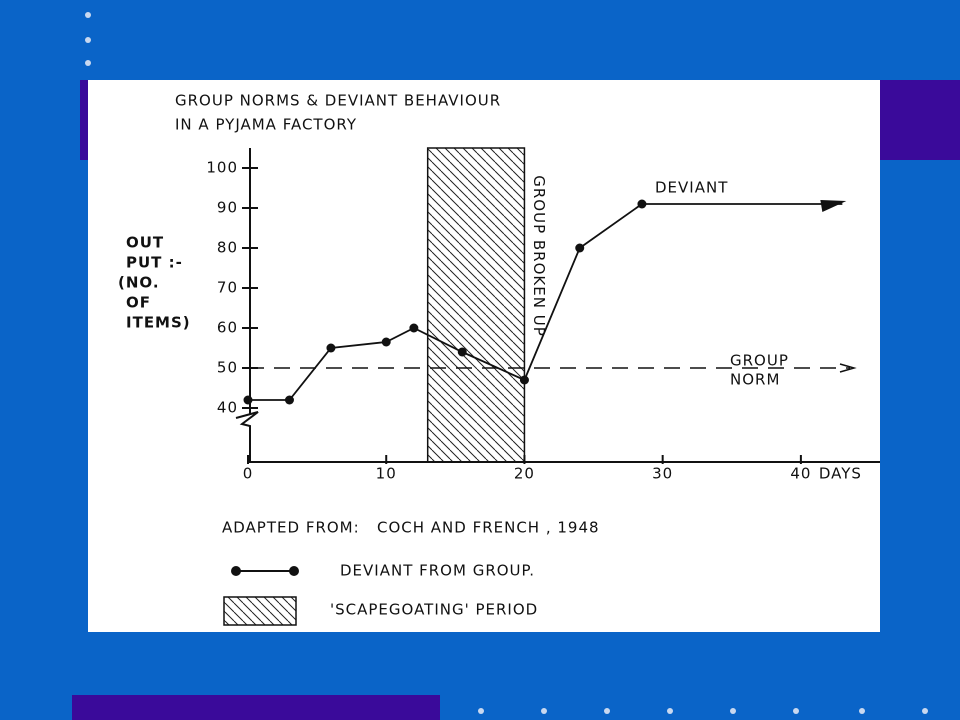  I want to click on arrow-head, so click(833, 206).